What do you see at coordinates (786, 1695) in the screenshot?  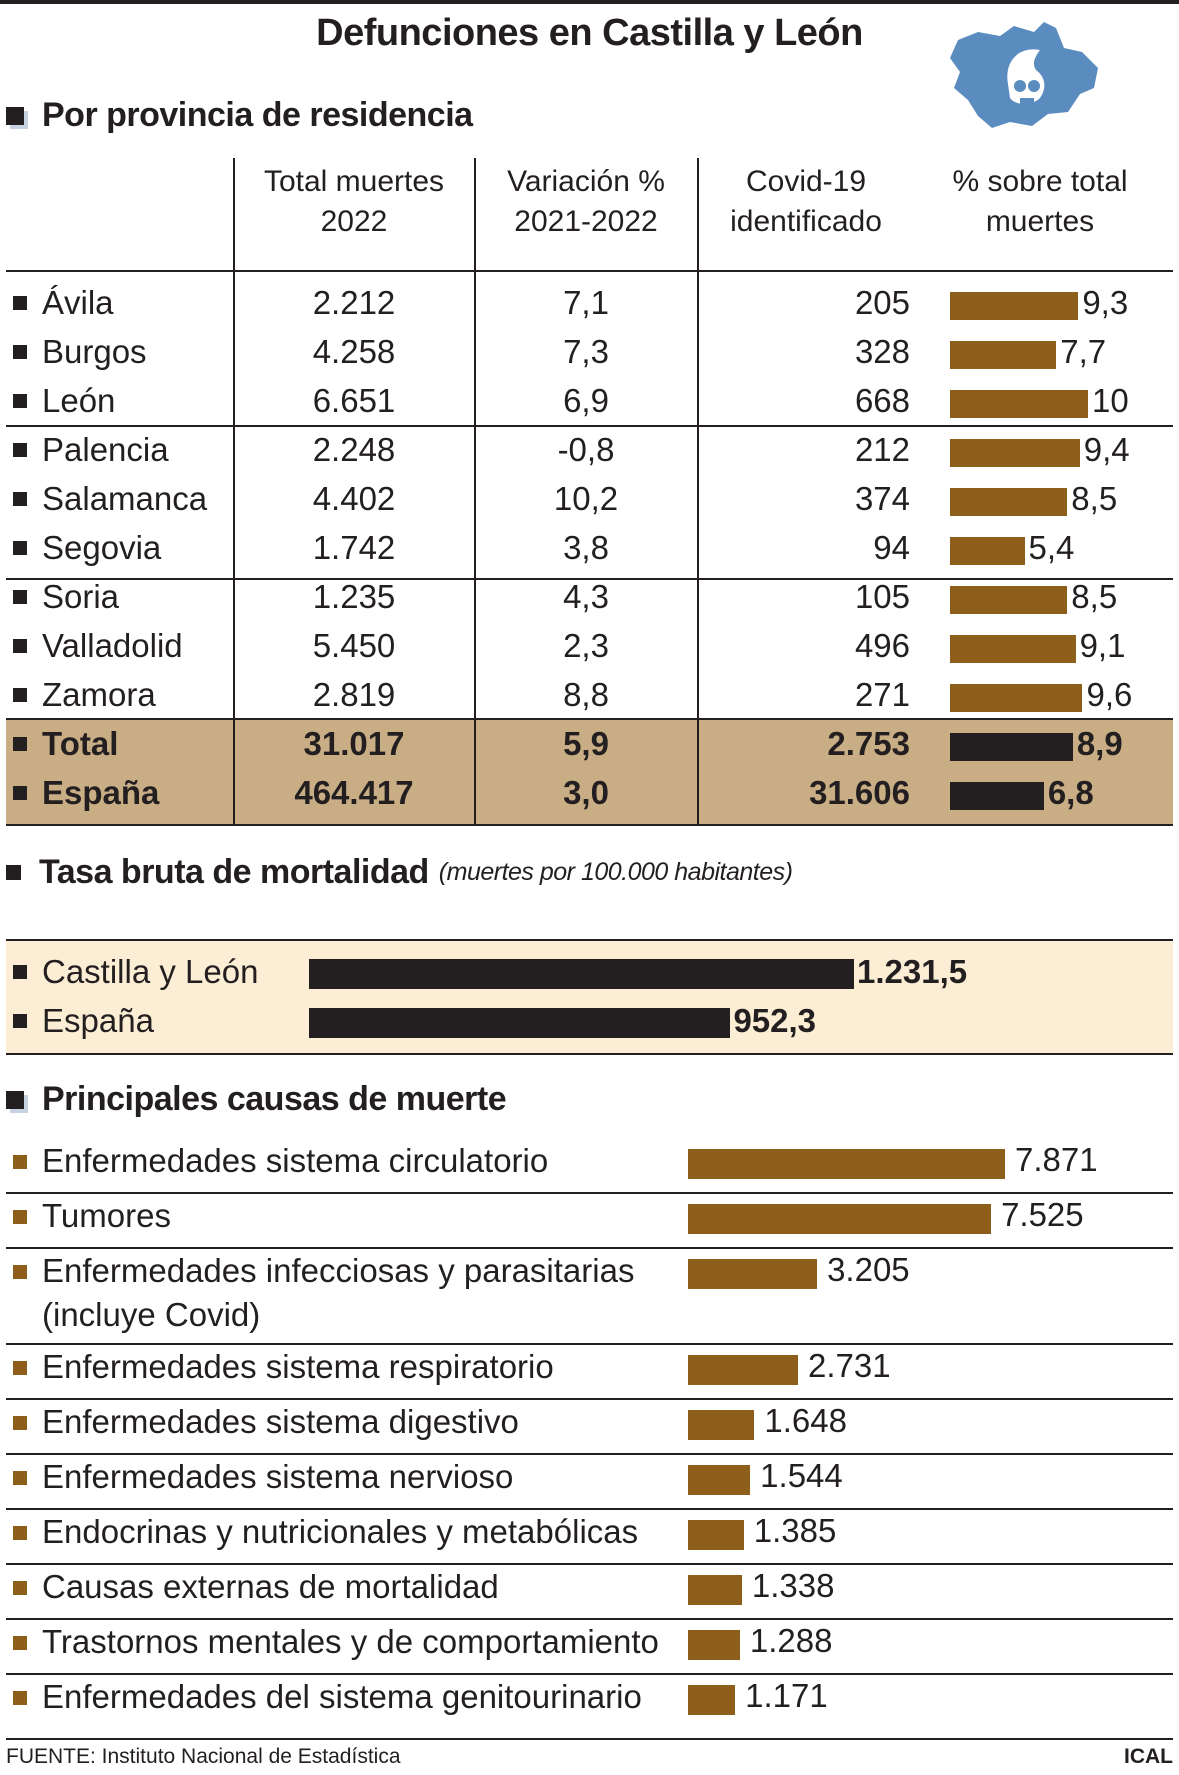 I see `causa-bar-label: 1.171` at bounding box center [786, 1695].